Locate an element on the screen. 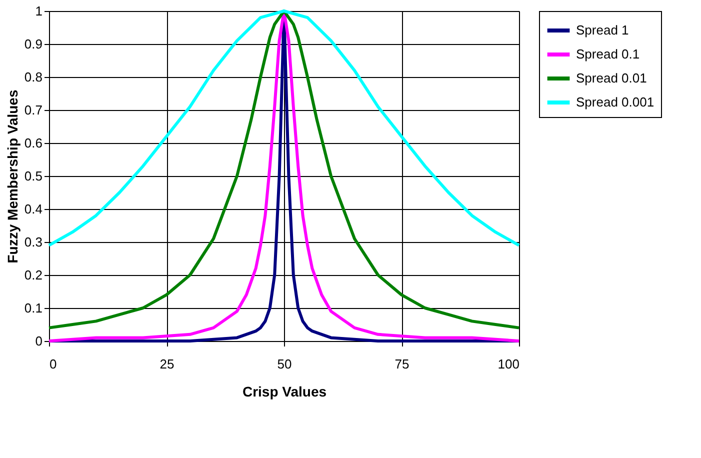 The image size is (701, 458). legend-label: Spread 1 is located at coordinates (602, 30).